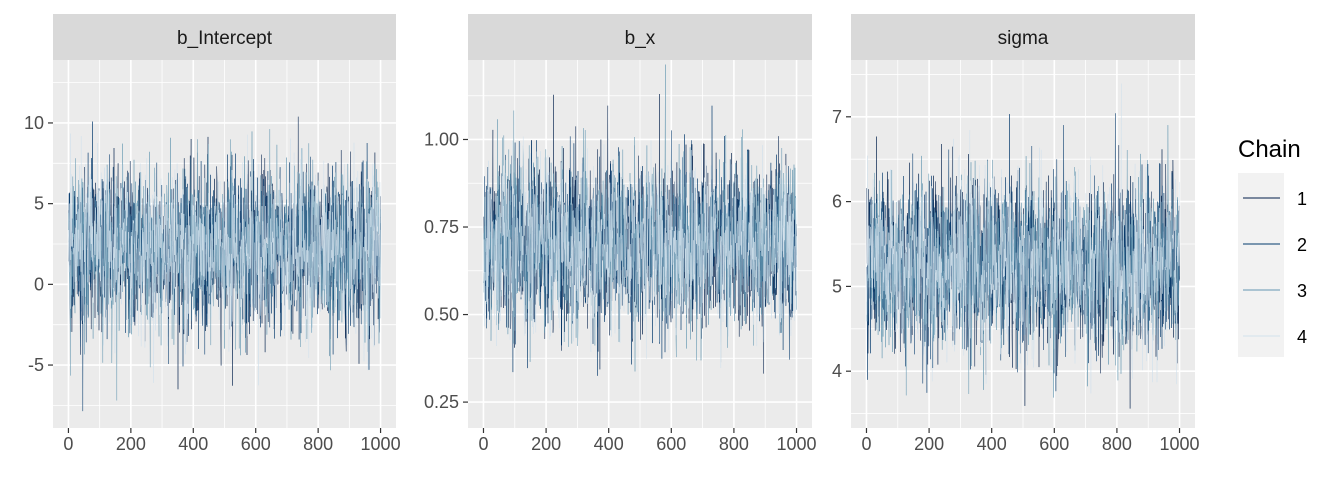  I want to click on y-tick-label: 10, so click(34, 123).